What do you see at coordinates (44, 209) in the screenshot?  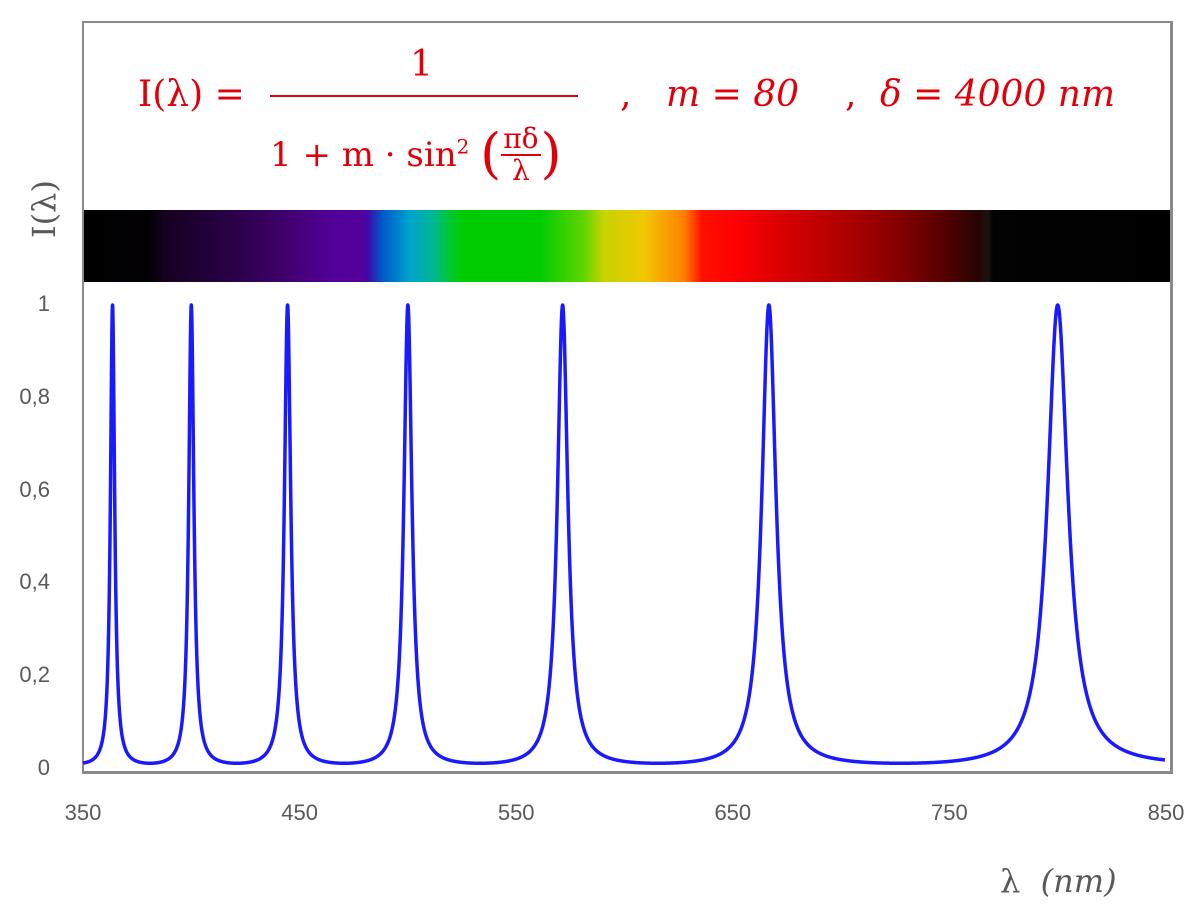 I see `y-axis-label: I(λ)` at bounding box center [44, 209].